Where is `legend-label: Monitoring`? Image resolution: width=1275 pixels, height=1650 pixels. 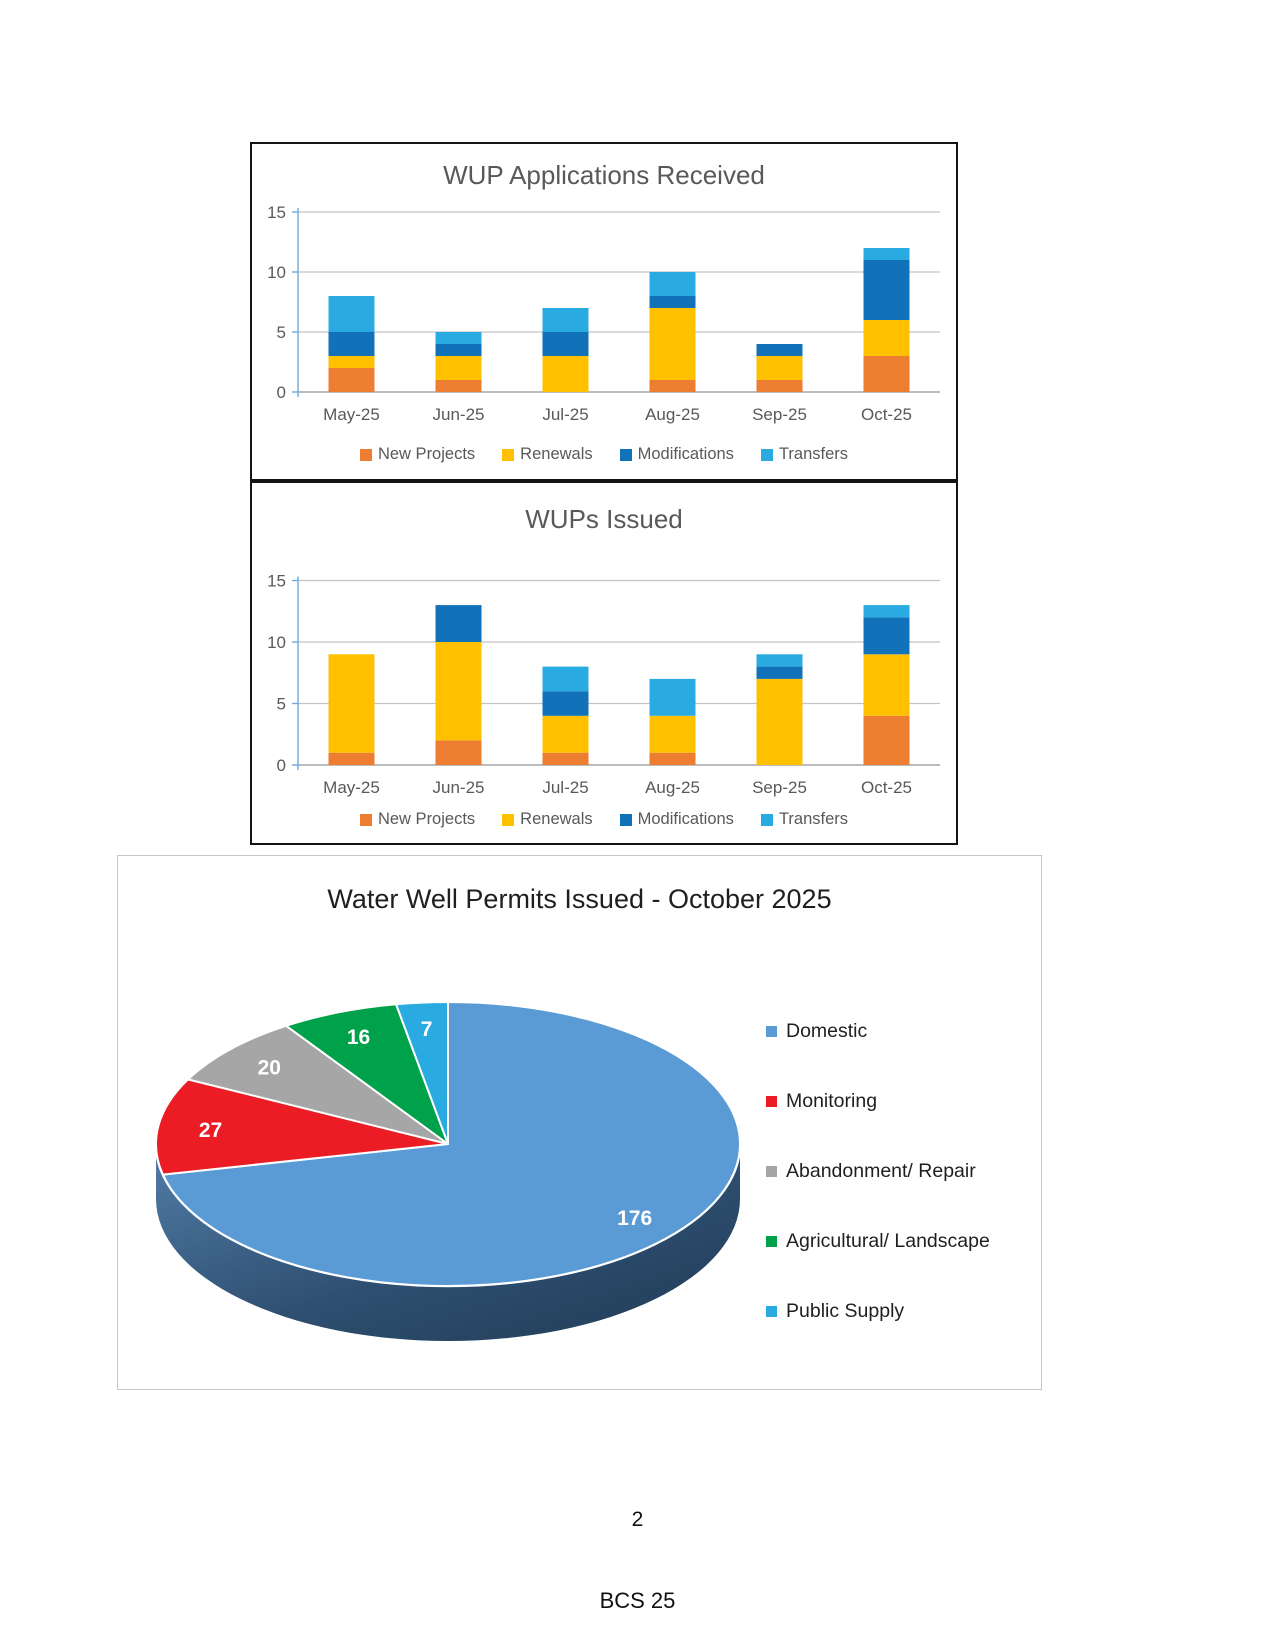
legend-label: Monitoring is located at coordinates (832, 1101).